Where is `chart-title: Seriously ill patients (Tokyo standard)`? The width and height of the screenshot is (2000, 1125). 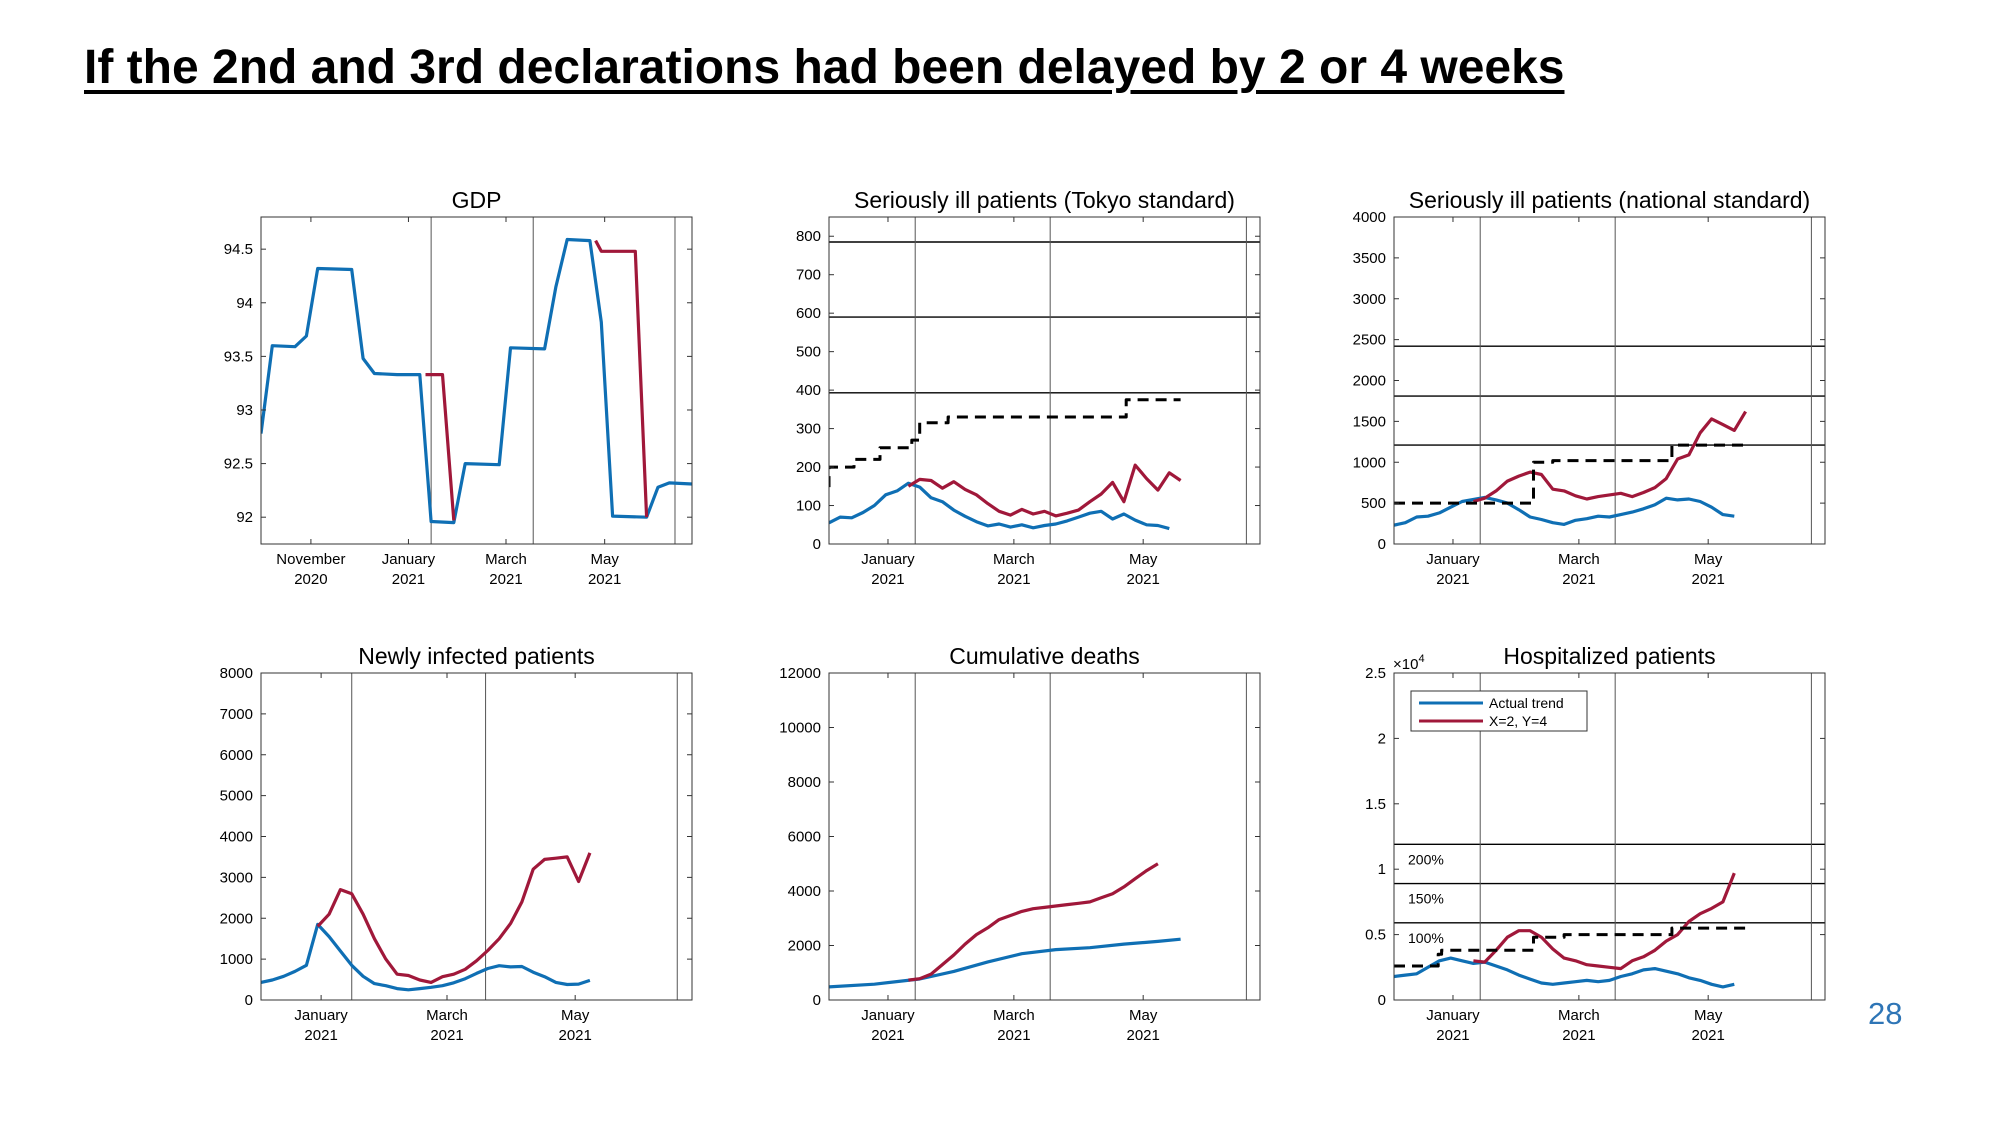
chart-title: Seriously ill patients (Tokyo standard) is located at coordinates (1044, 200).